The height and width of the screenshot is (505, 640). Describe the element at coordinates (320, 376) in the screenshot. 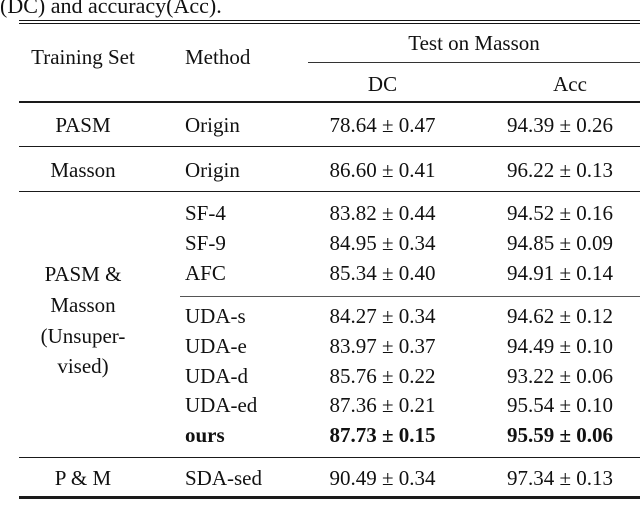

I see `table-row: UDA-d 85.76 ± 0.22 93.22 ± 0.06` at that location.